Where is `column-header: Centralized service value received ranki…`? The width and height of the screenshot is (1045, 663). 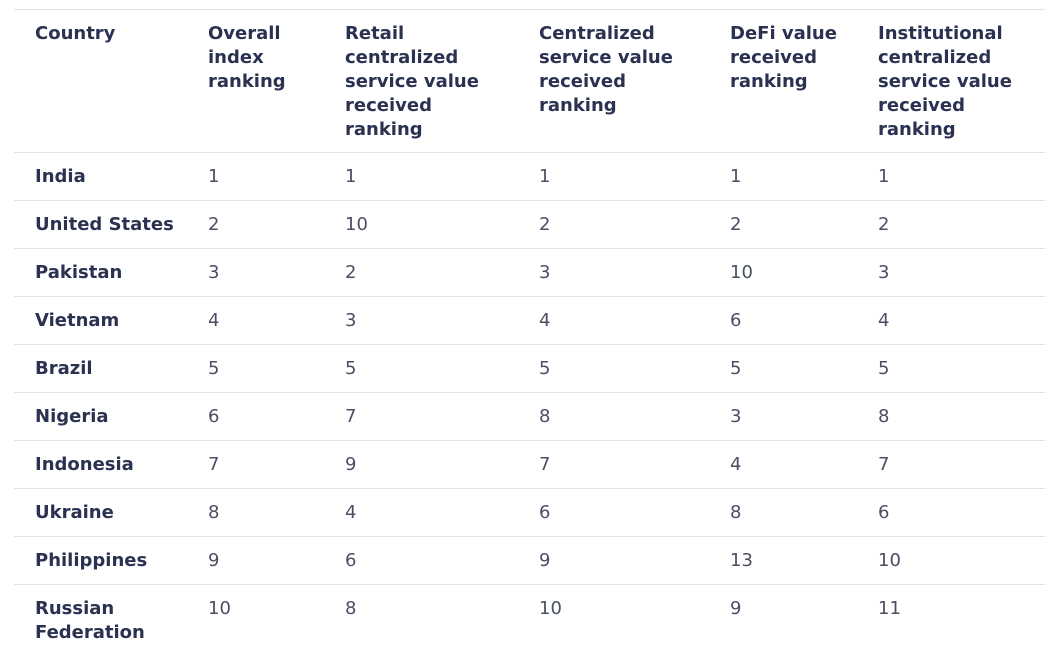
column-header: Centralized service value received ranki… is located at coordinates (613, 81).